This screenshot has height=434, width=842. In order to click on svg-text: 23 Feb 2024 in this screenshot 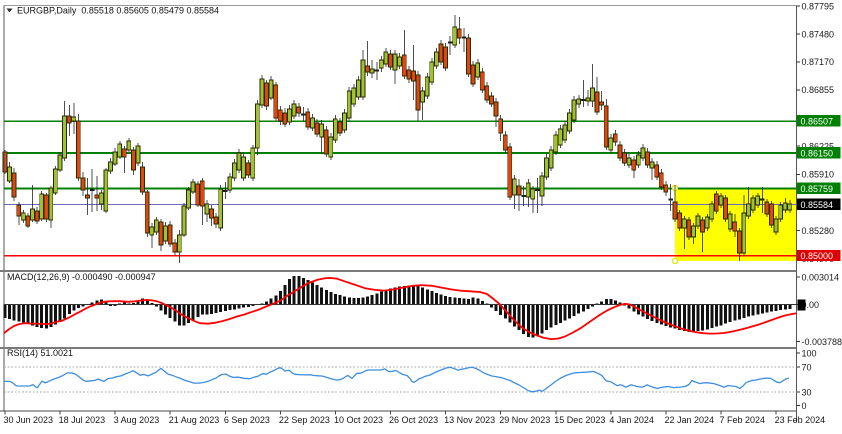, I will do `click(800, 420)`.